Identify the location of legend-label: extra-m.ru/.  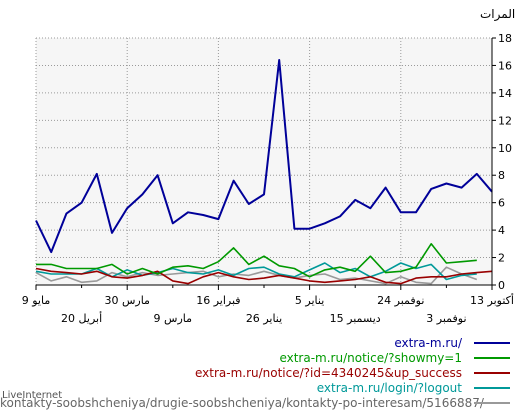
(428, 343).